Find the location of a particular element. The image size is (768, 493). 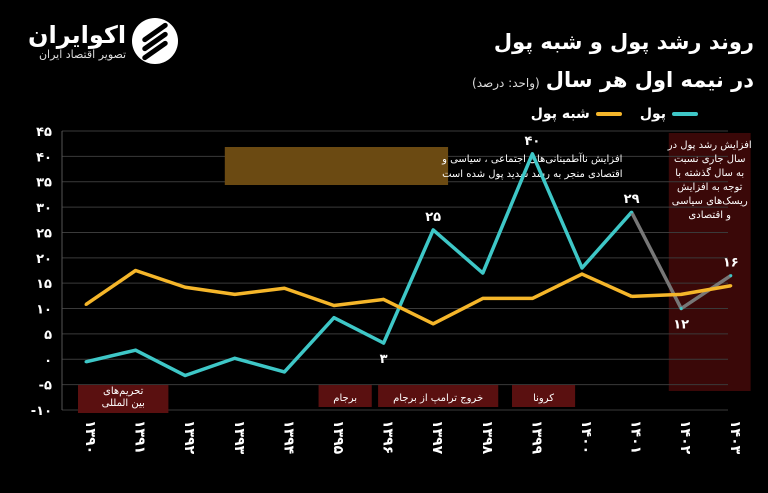

x-tick-label: ۱۳۹۸ is located at coordinates (487, 437).